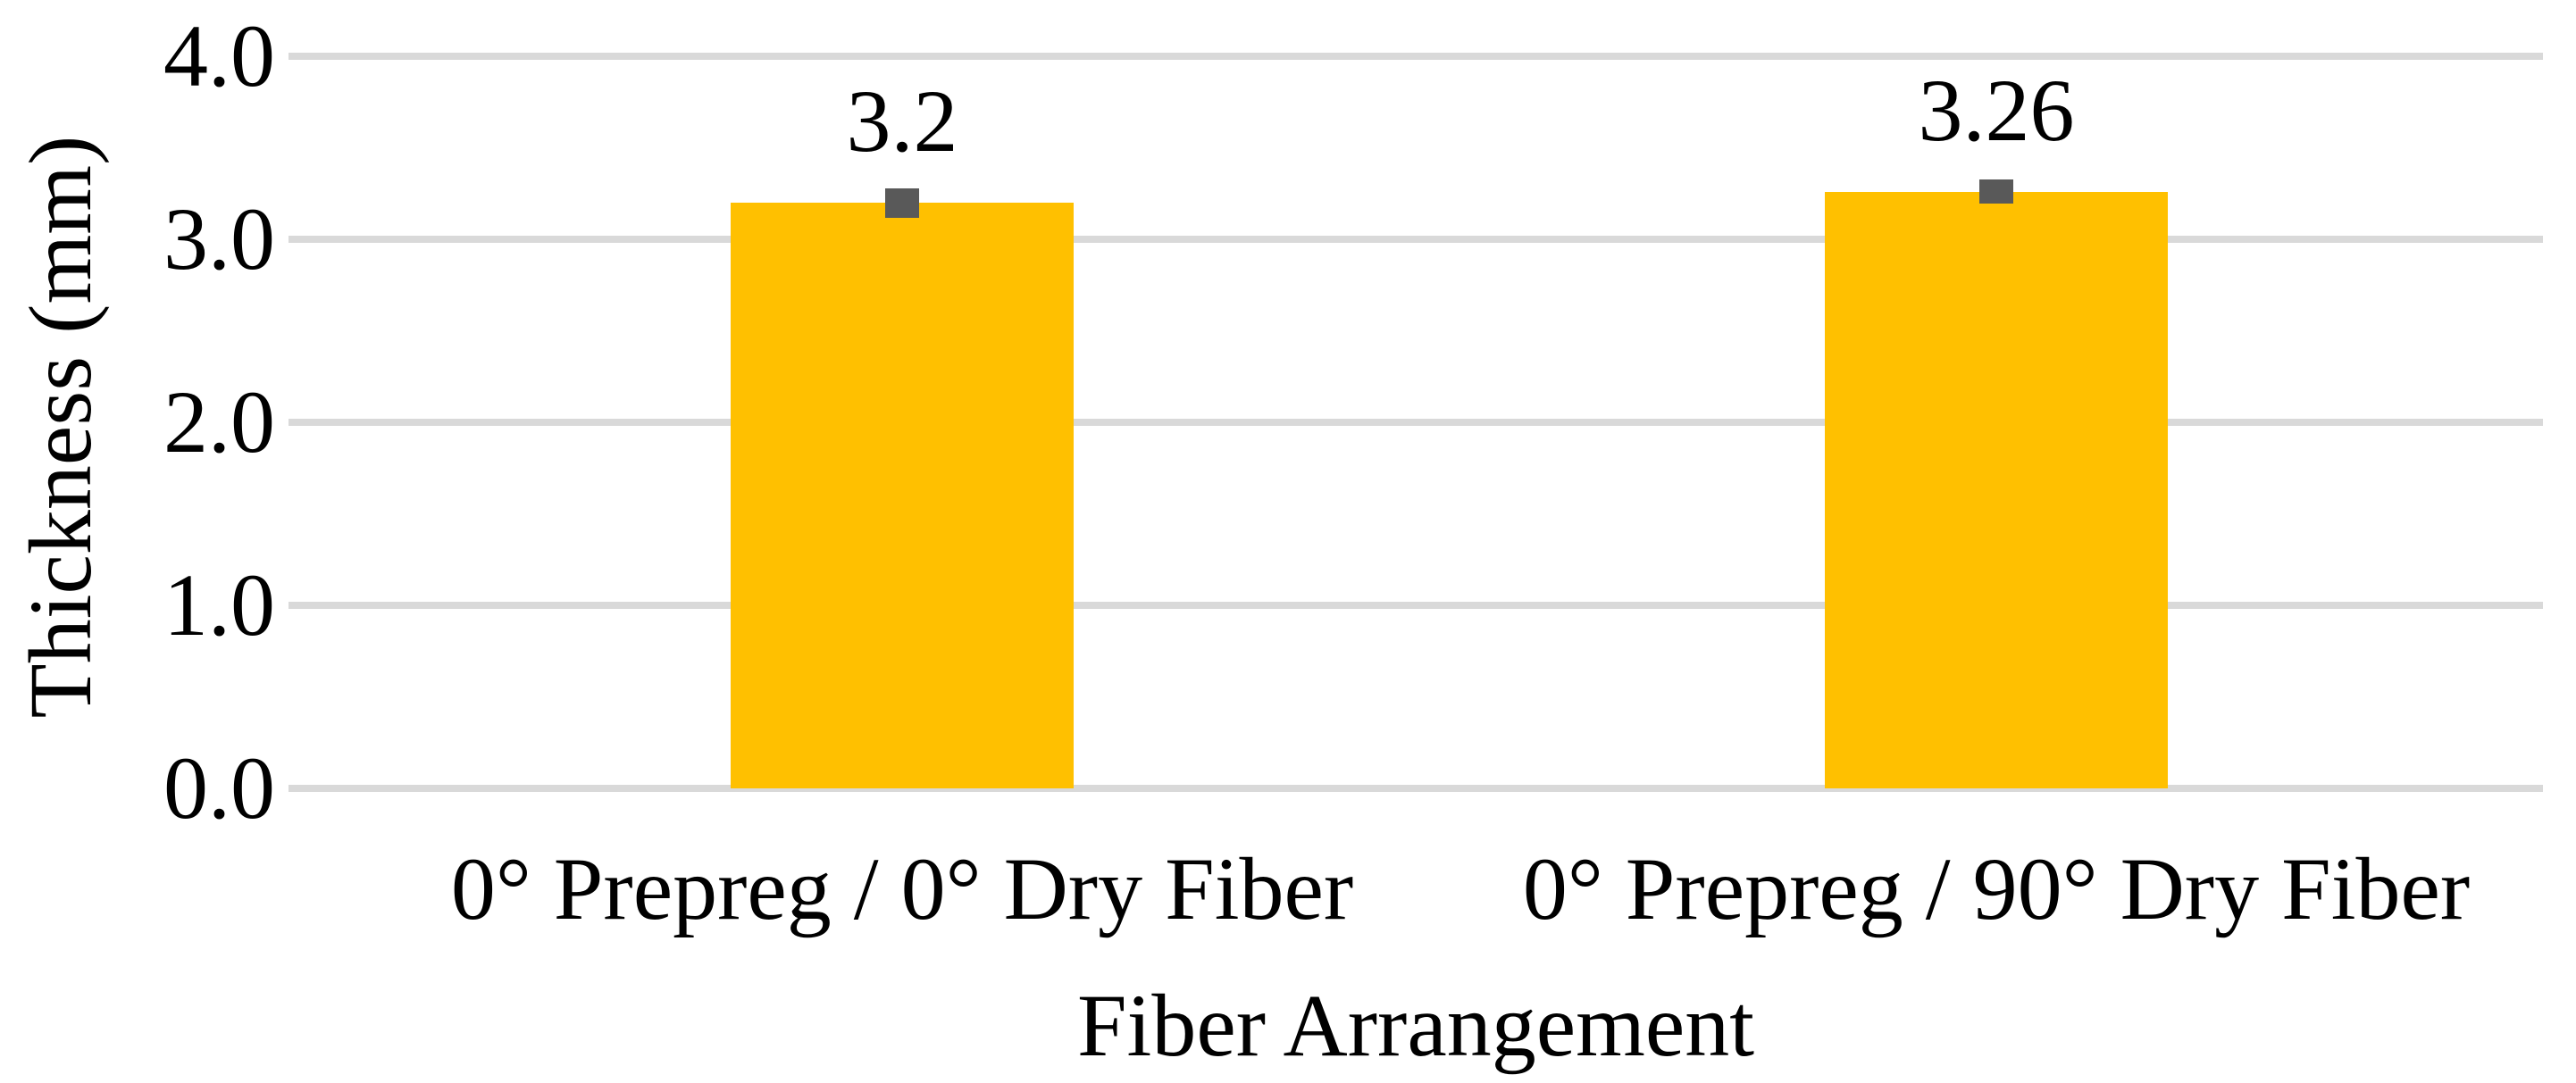 The height and width of the screenshot is (1083, 2576). What do you see at coordinates (219, 421) in the screenshot?
I see `y-axis-tick-label: 2.0` at bounding box center [219, 421].